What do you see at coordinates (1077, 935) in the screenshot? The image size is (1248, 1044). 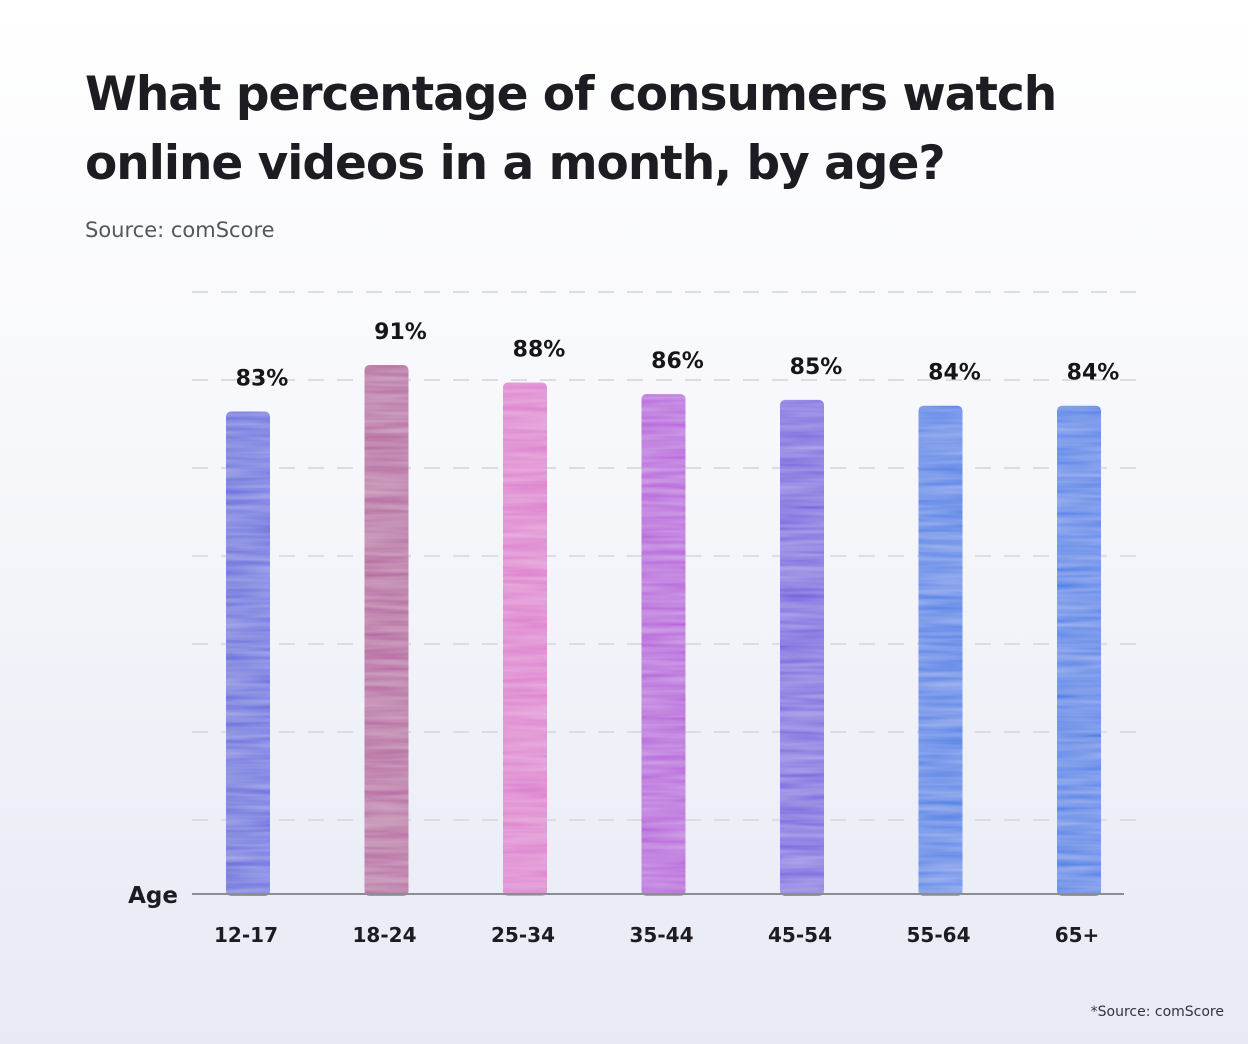 I see `category-label-65+: 65+` at bounding box center [1077, 935].